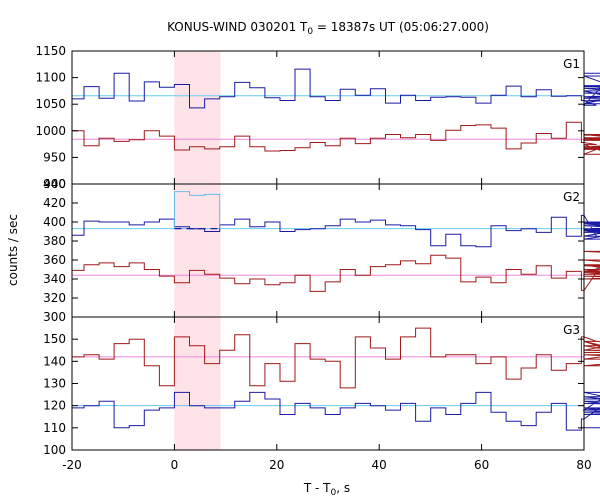 This screenshot has height=500, width=600. Describe the element at coordinates (583, 465) in the screenshot. I see `x-tick-label: 80` at that location.